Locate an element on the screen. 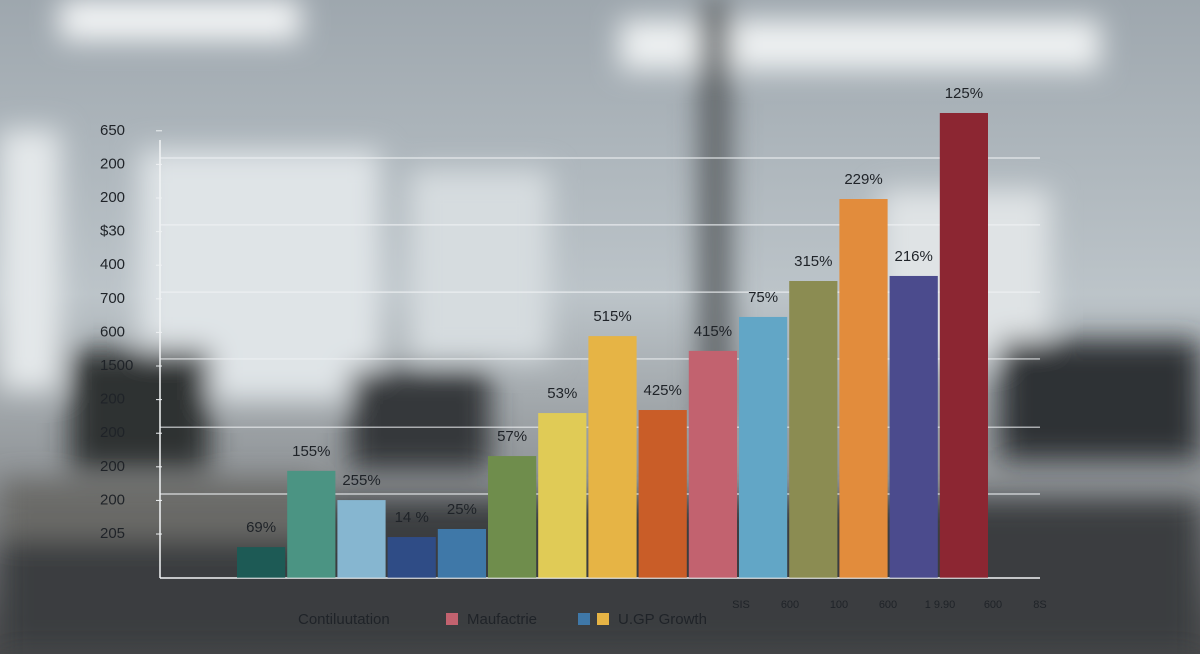 This screenshot has width=1200, height=659. y-tick-label: 600 is located at coordinates (112, 331).